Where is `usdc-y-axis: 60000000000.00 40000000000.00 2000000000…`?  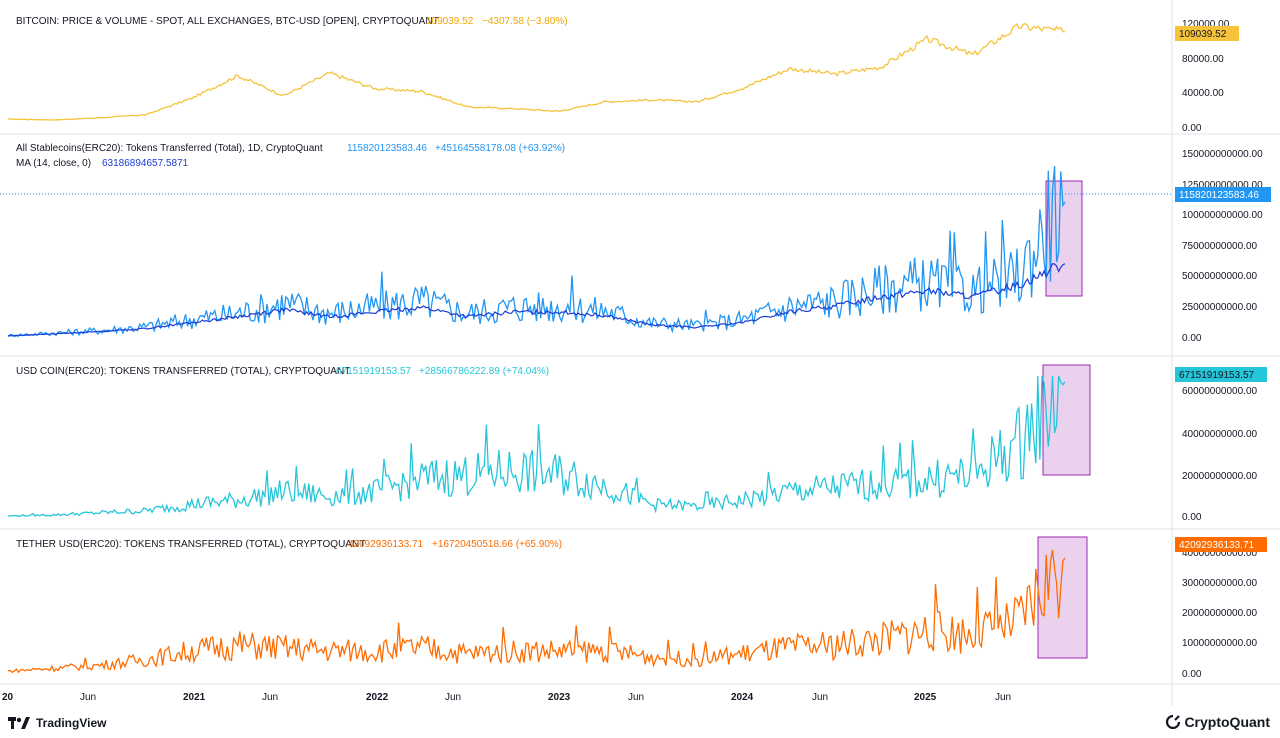
usdc-y-axis: 60000000000.00 40000000000.00 2000000000… is located at coordinates (1220, 454).